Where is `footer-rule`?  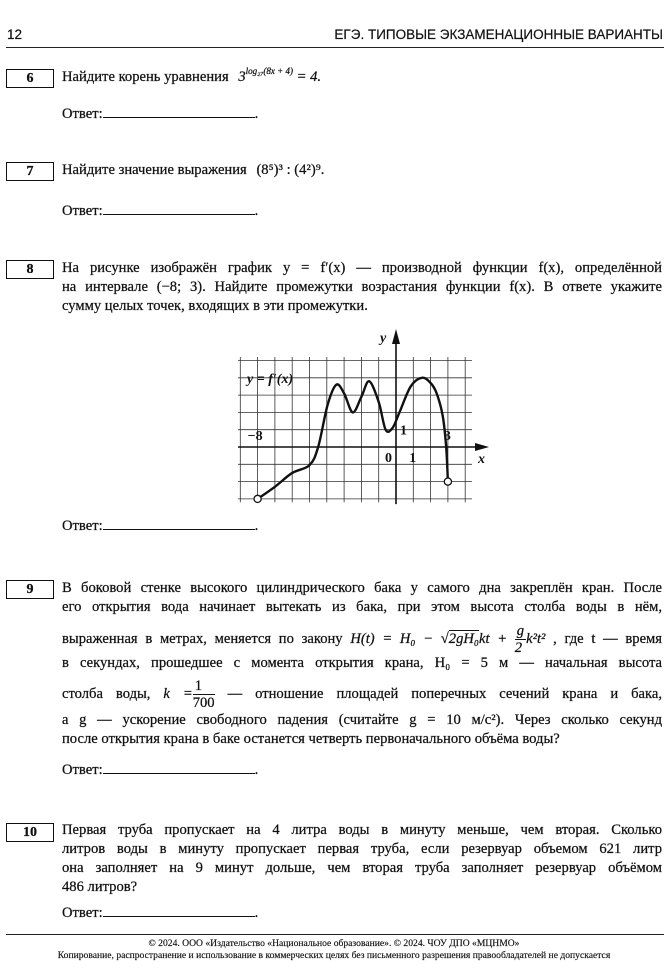
footer-rule is located at coordinates (335, 934).